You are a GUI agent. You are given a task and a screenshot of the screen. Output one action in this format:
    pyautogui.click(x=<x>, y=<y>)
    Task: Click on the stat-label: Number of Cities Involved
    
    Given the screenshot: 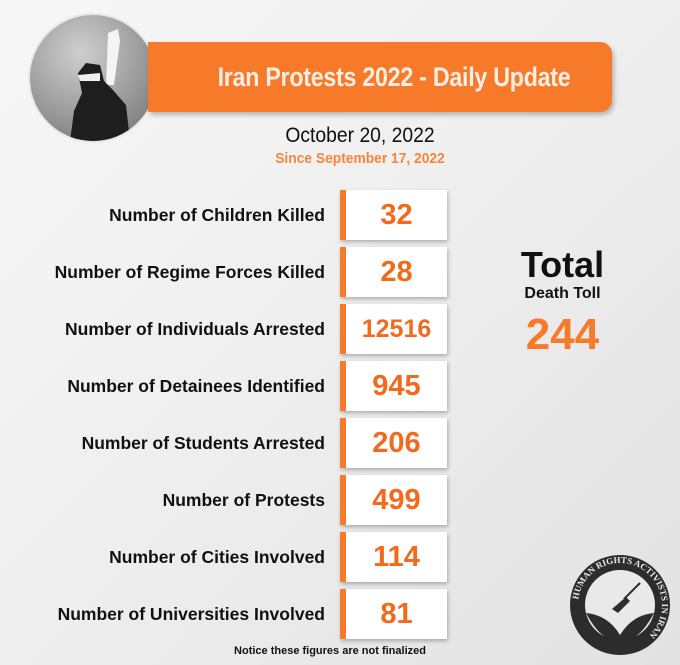 What is the action you would take?
    pyautogui.click(x=217, y=557)
    